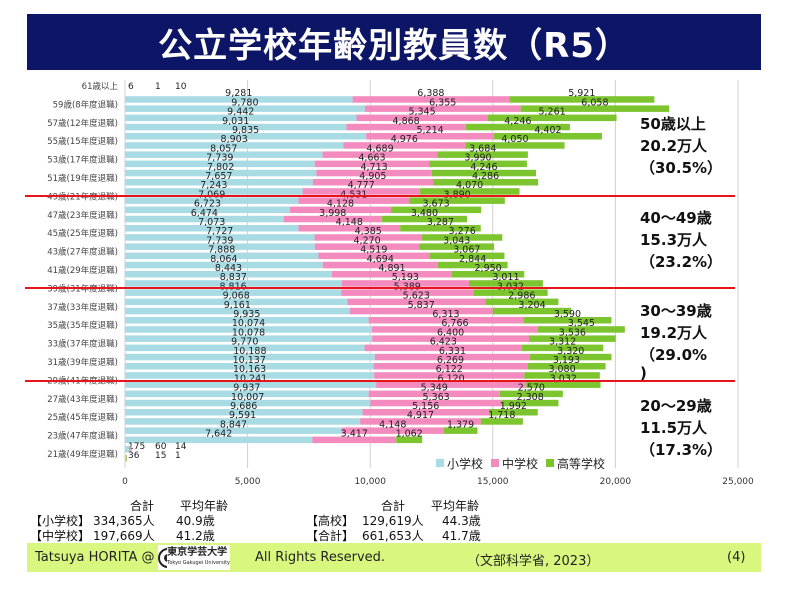 This screenshot has width=790, height=600. Describe the element at coordinates (235, 121) in the screenshot. I see `data-label: 9,031` at that location.